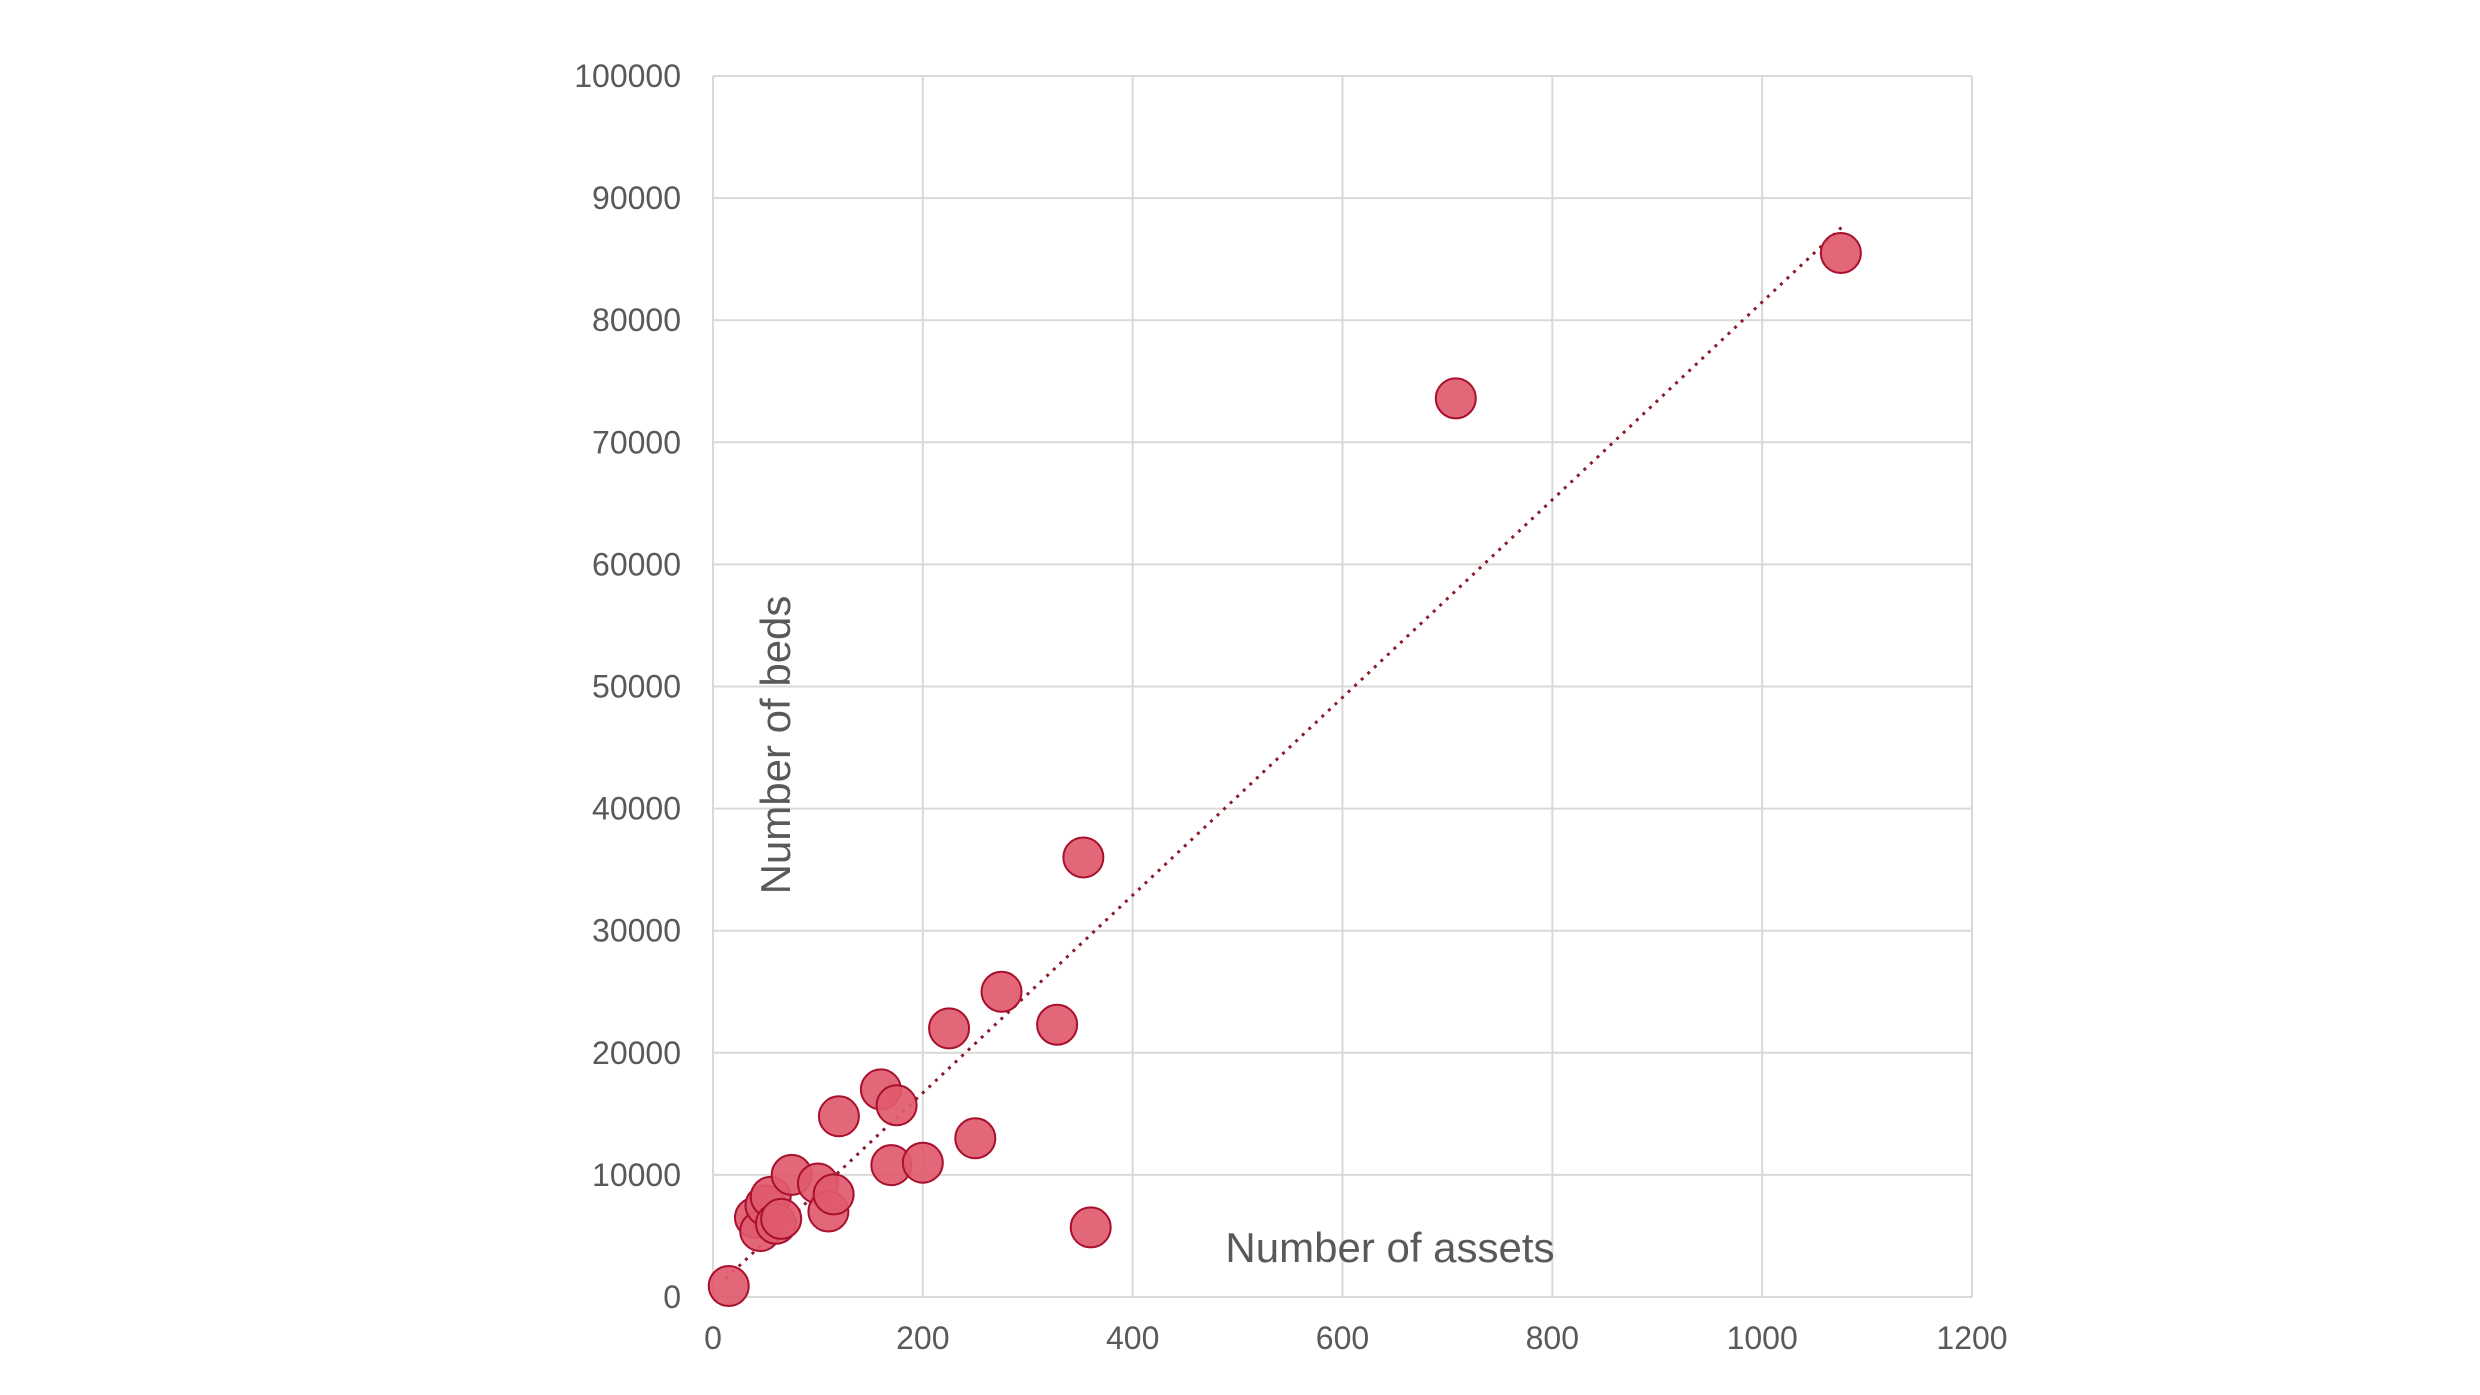 Image resolution: width=2480 pixels, height=1395 pixels. What do you see at coordinates (636, 564) in the screenshot?
I see `y-tick-label: 60000` at bounding box center [636, 564].